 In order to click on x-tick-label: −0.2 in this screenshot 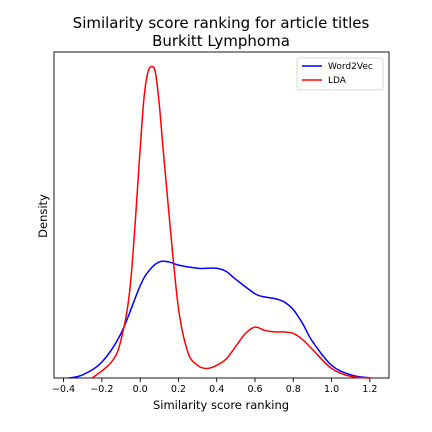, I will do `click(101, 389)`.